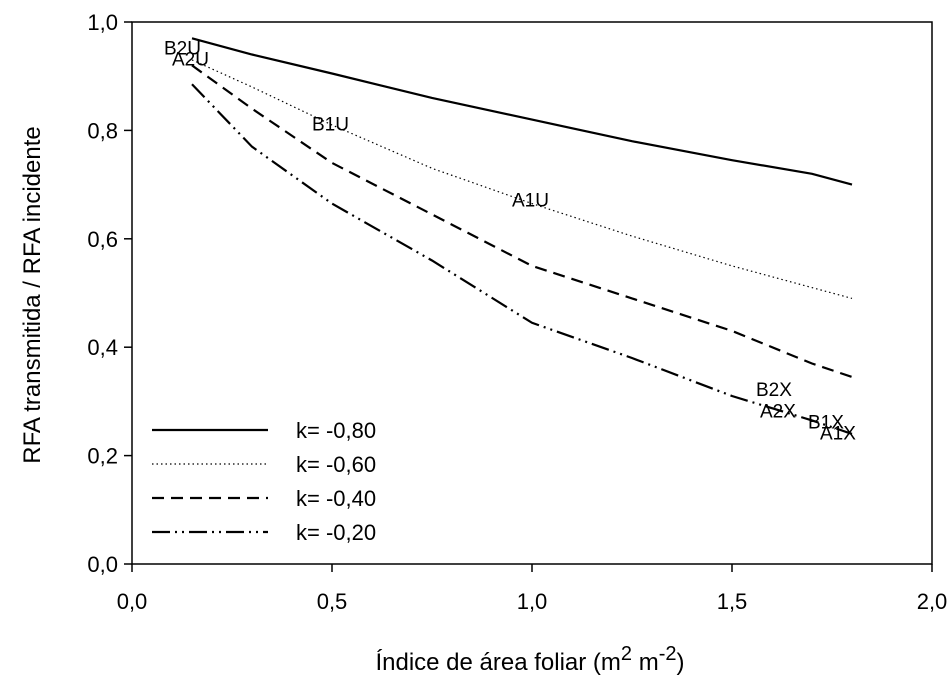 This screenshot has width=949, height=683. I want to click on point-label: B2X, so click(774, 390).